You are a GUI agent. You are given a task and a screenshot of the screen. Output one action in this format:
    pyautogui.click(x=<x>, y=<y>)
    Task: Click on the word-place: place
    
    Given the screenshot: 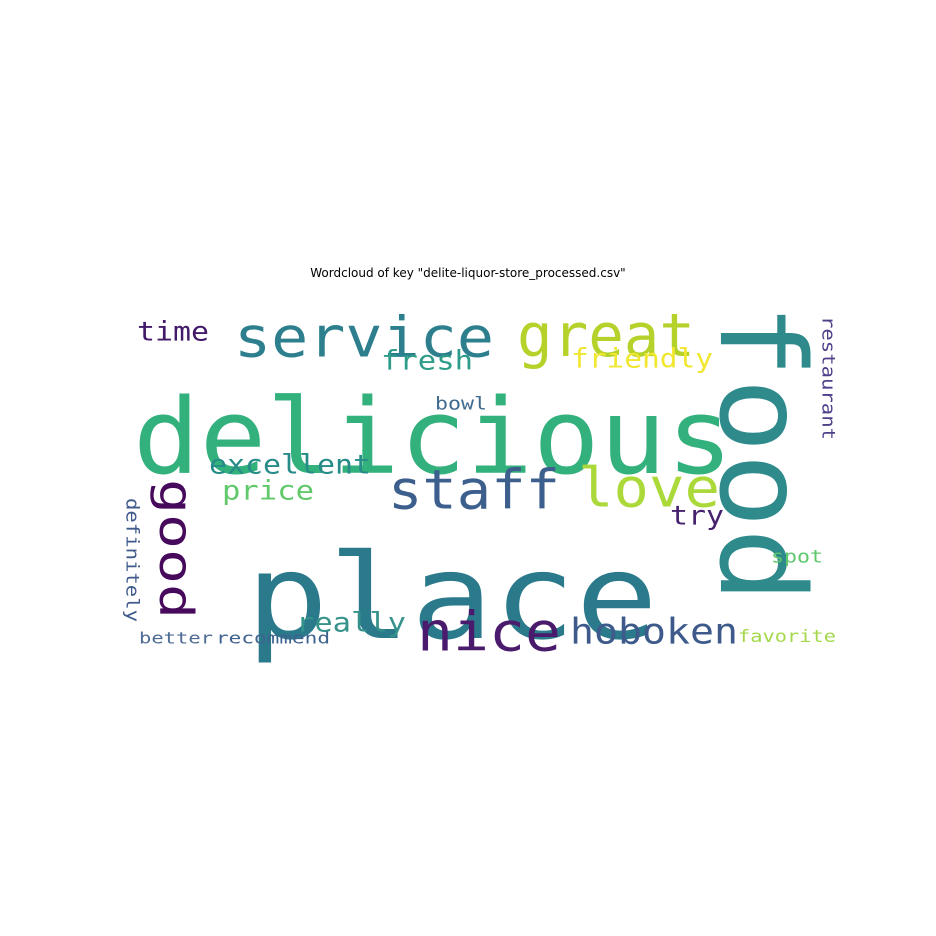 What is the action you would take?
    pyautogui.click(x=452, y=597)
    